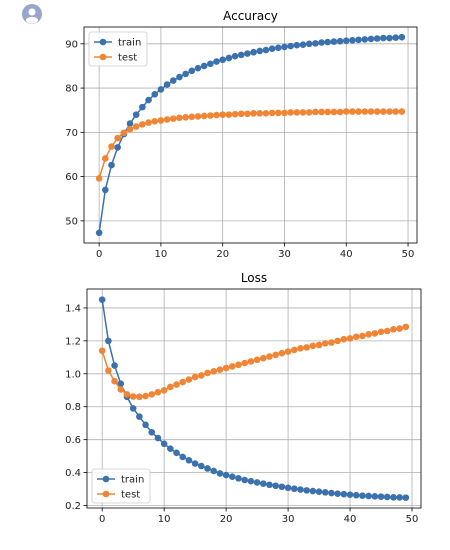 Image resolution: width=450 pixels, height=550 pixels. Describe the element at coordinates (127, 58) in the screenshot. I see `accuracy-legend-test-label: test` at that location.